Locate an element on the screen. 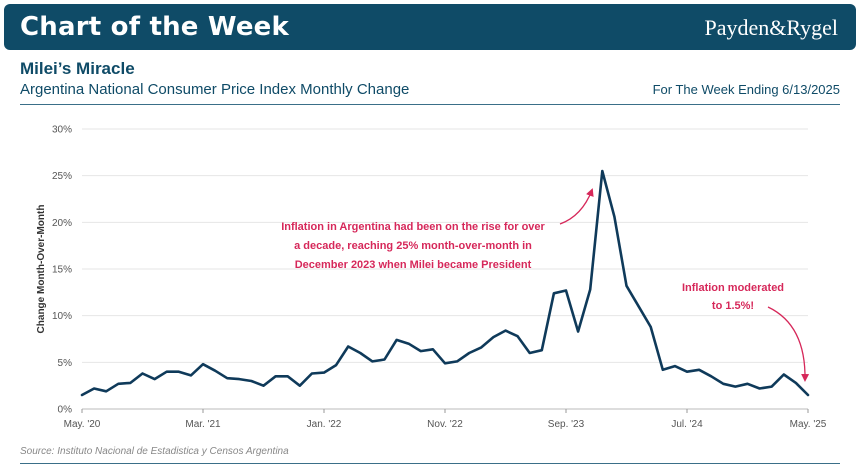  week-ending-label: For The Week Ending 6/13/2025 is located at coordinates (746, 89).